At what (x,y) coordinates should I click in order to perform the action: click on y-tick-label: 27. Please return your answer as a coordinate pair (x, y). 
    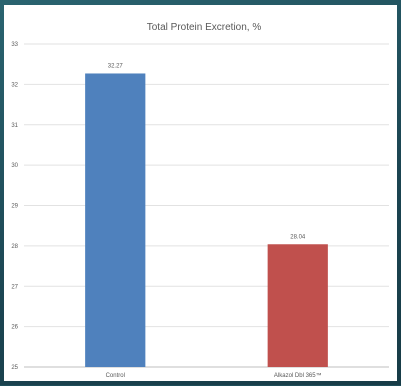
    Looking at the image, I should click on (14, 287).